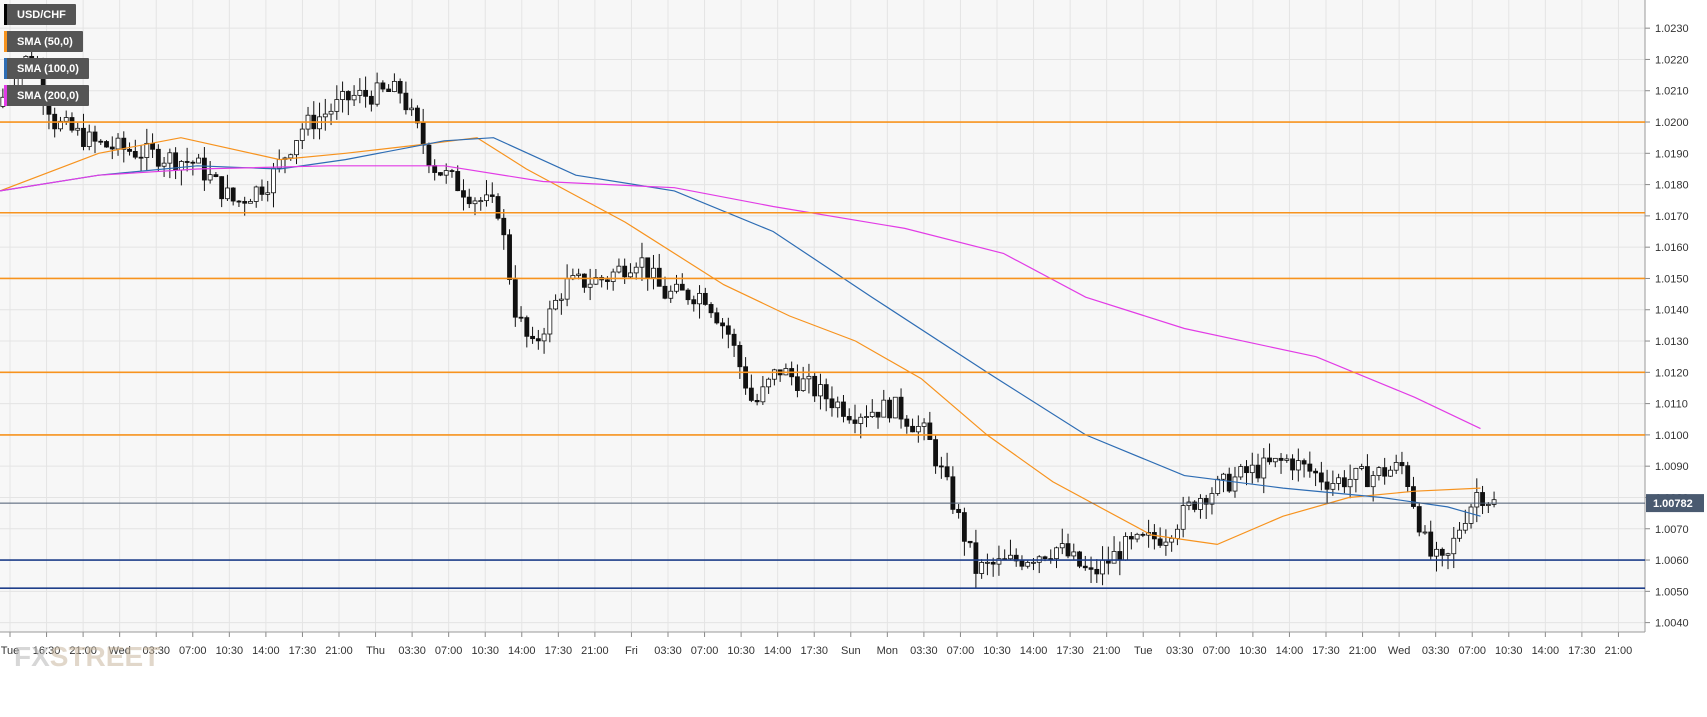  What do you see at coordinates (43, 41) in the screenshot?
I see `legend-item-sma-50: SMA (50,0)` at bounding box center [43, 41].